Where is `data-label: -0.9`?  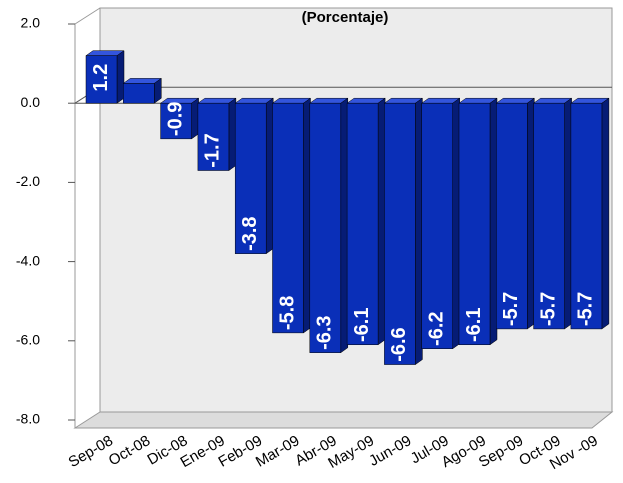 data-label: -0.9 is located at coordinates (175, 119).